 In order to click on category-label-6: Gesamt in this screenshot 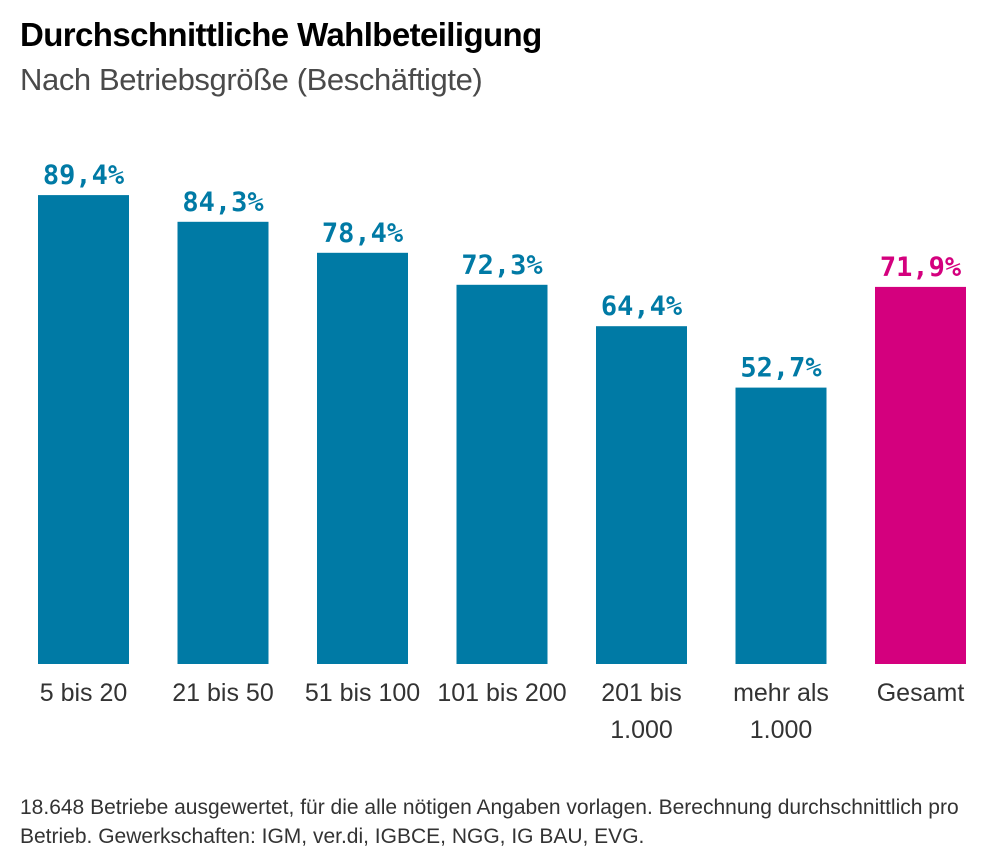, I will do `click(921, 693)`.